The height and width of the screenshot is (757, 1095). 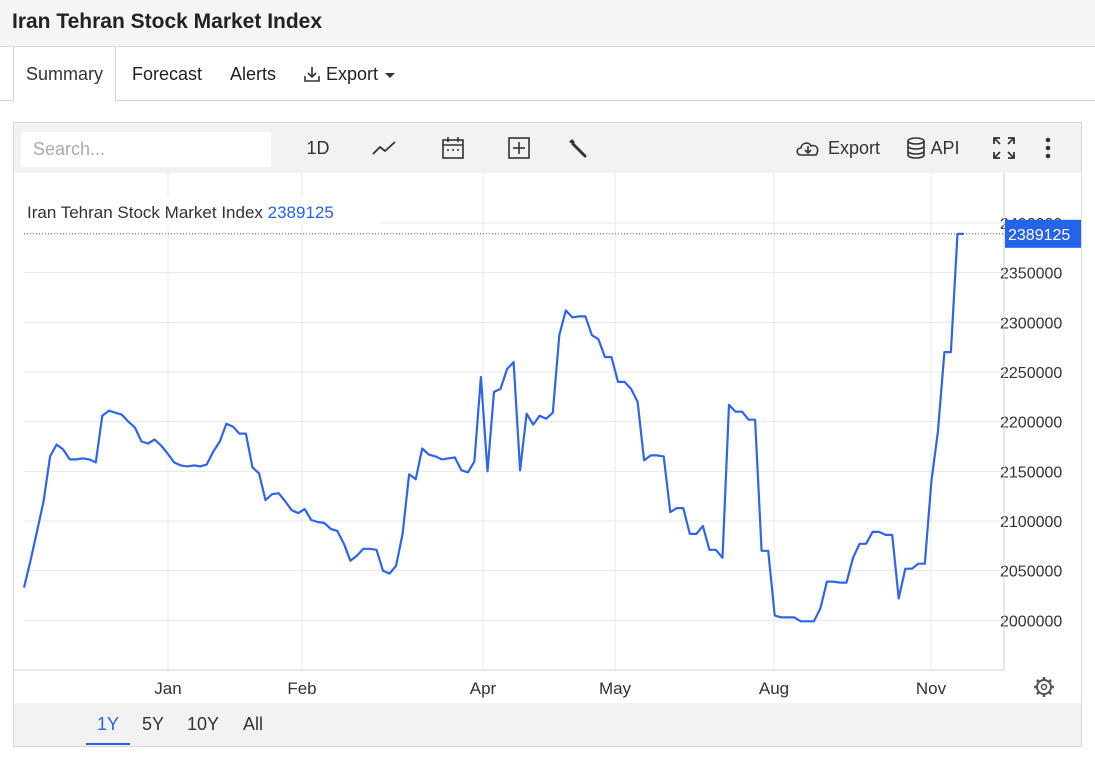 I want to click on x-tick-label: Jan, so click(x=167, y=688).